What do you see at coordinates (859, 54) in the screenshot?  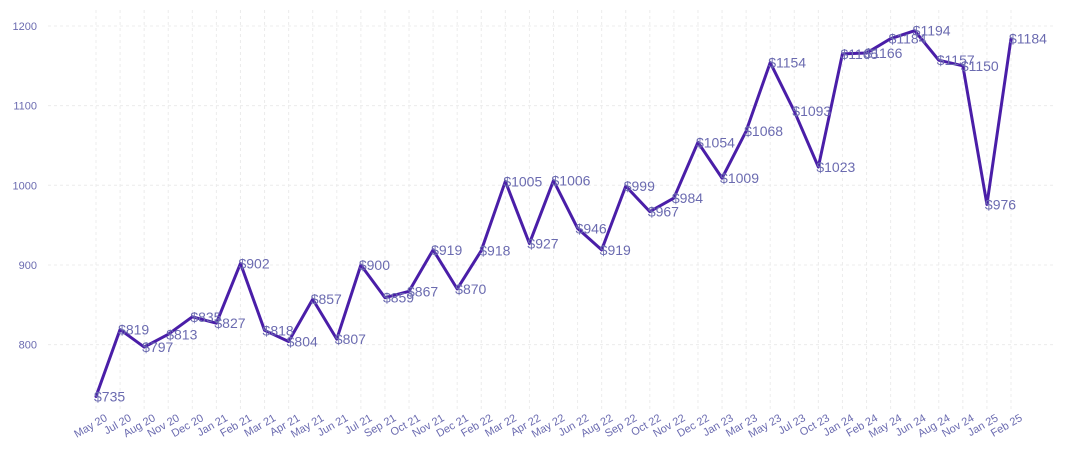 I see `data-label: $1165` at bounding box center [859, 54].